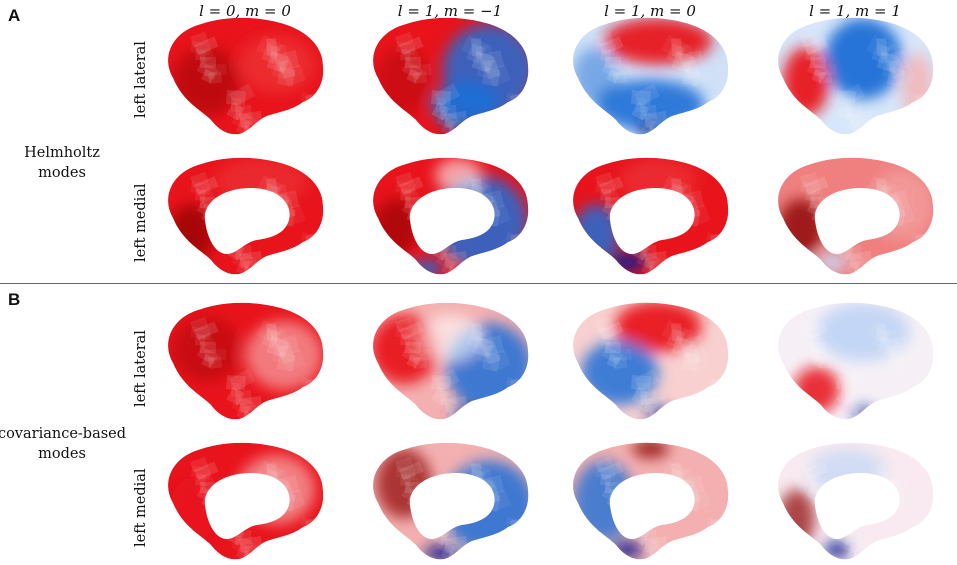  I want to click on column-header-l0-m0: l = 0, m = 0, so click(245, 11).